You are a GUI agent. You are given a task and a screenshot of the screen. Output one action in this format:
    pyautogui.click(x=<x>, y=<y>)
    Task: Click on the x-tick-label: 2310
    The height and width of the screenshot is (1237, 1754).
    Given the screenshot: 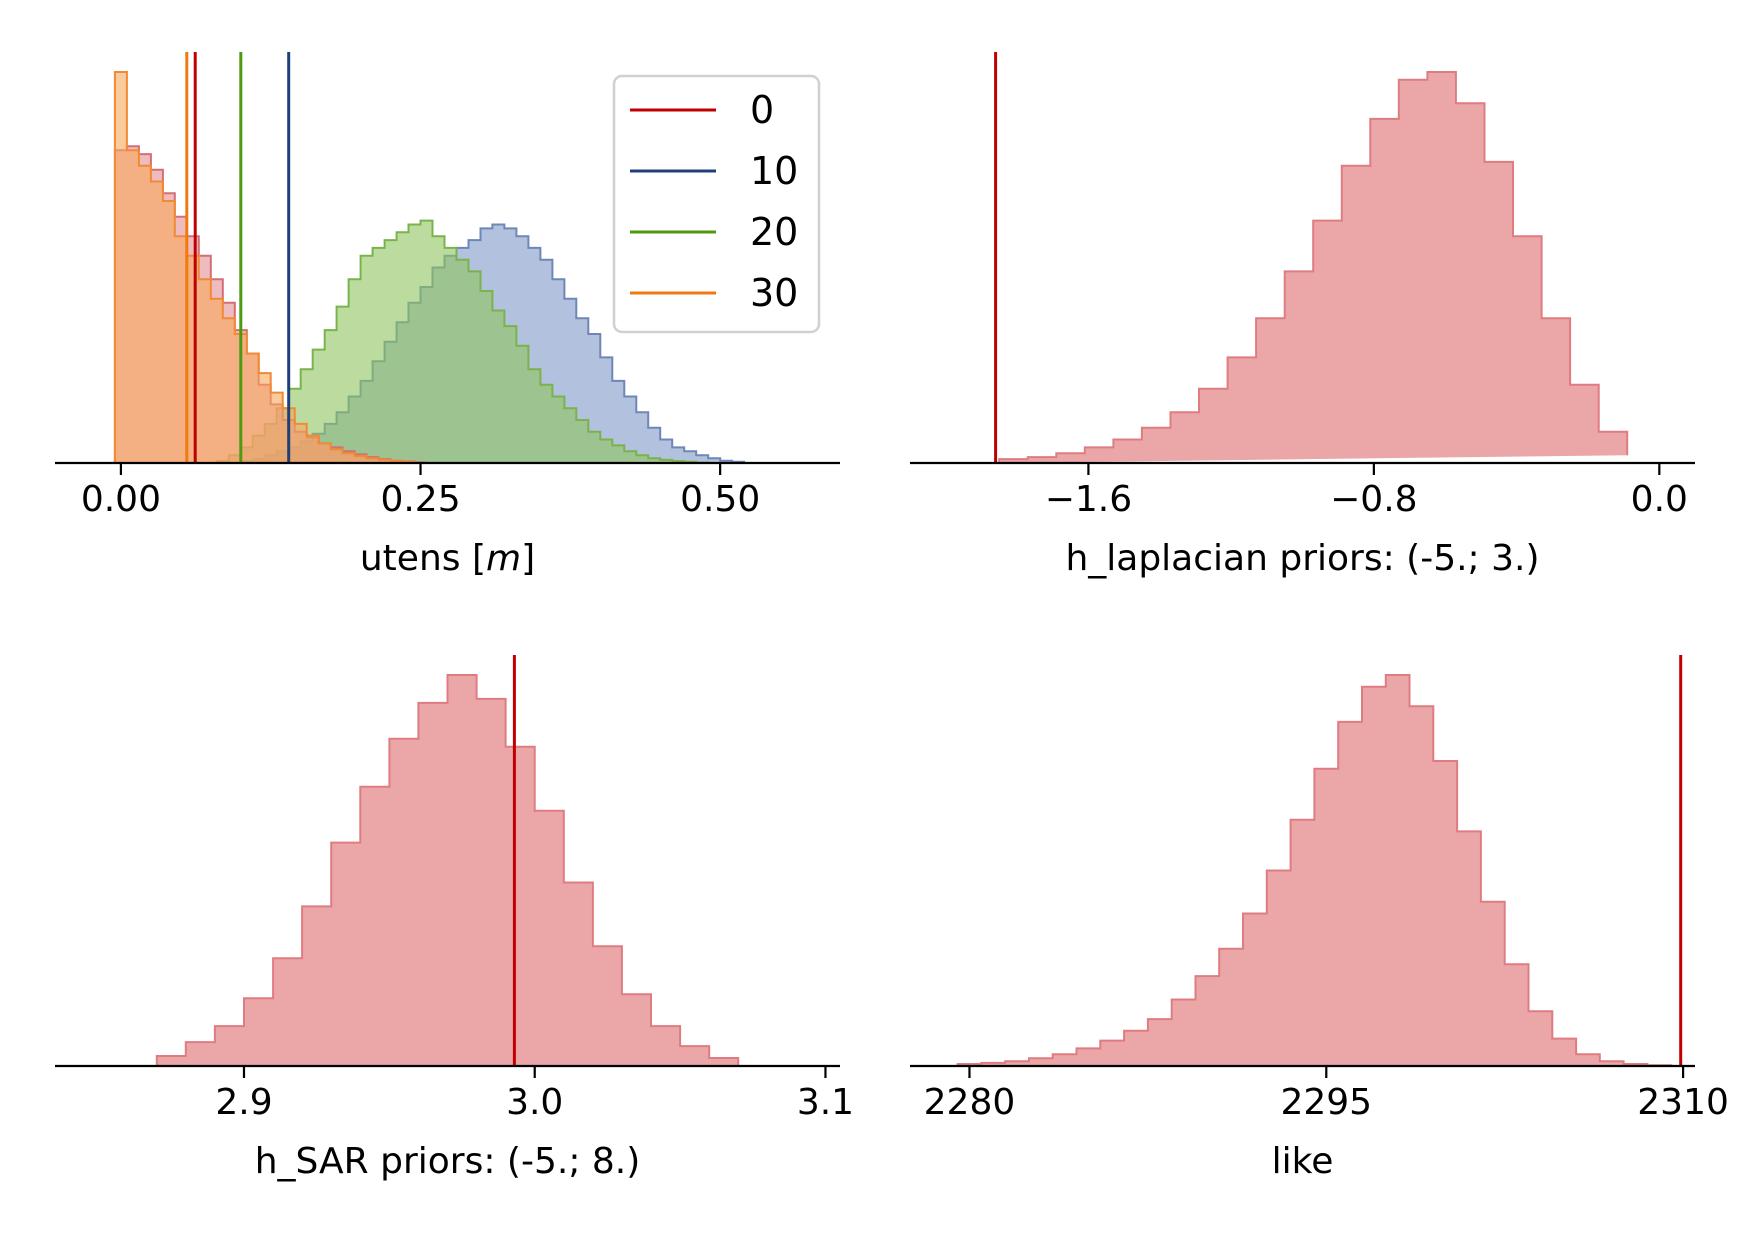 What is the action you would take?
    pyautogui.click(x=1683, y=1102)
    